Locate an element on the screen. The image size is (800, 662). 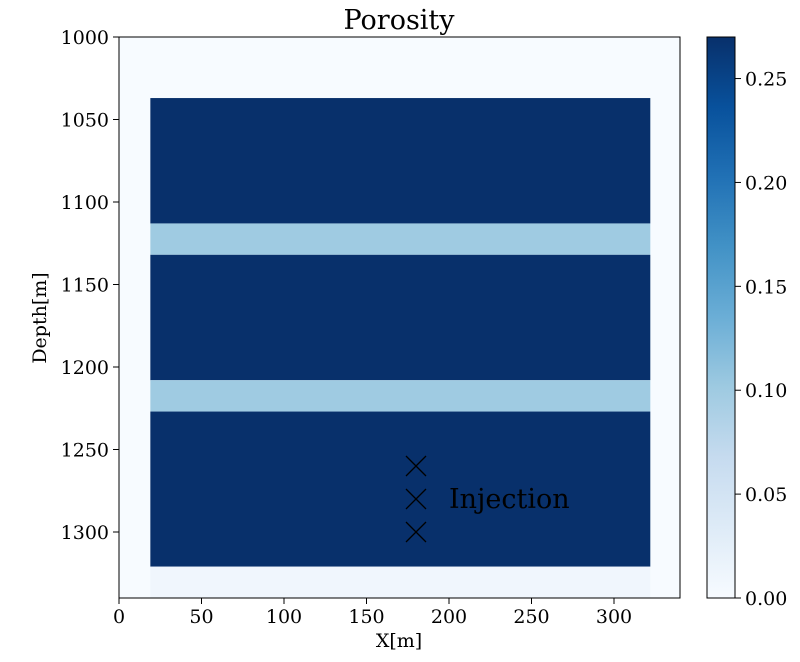
y-axis-label: Depth[m] is located at coordinates (40, 317).